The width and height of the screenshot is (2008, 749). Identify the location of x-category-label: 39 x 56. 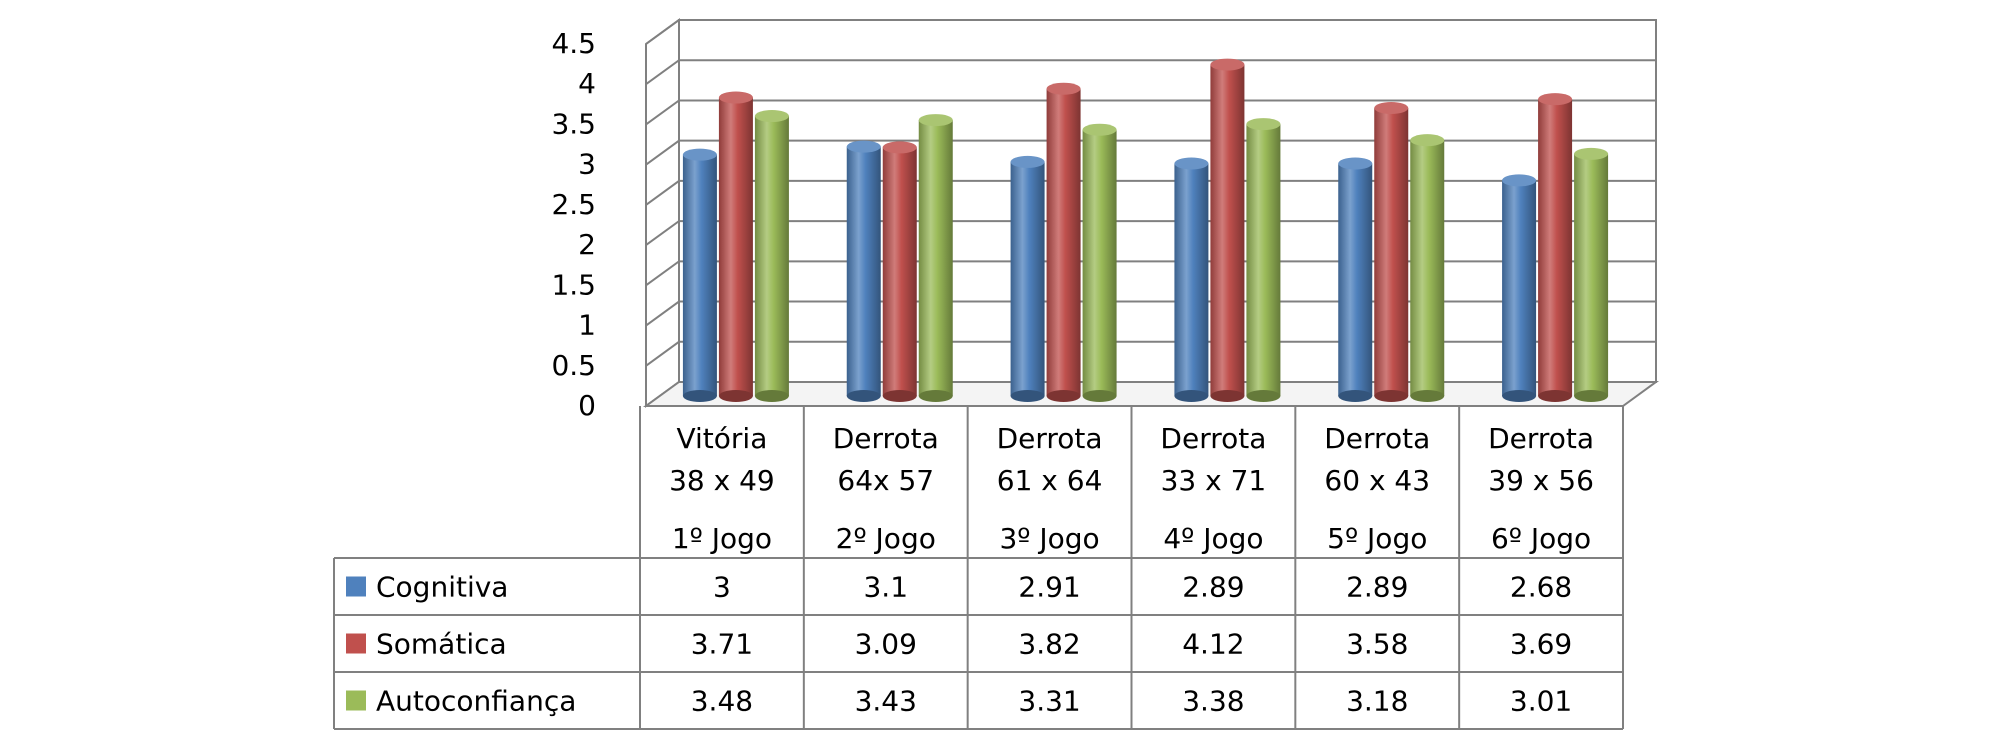
(1541, 480).